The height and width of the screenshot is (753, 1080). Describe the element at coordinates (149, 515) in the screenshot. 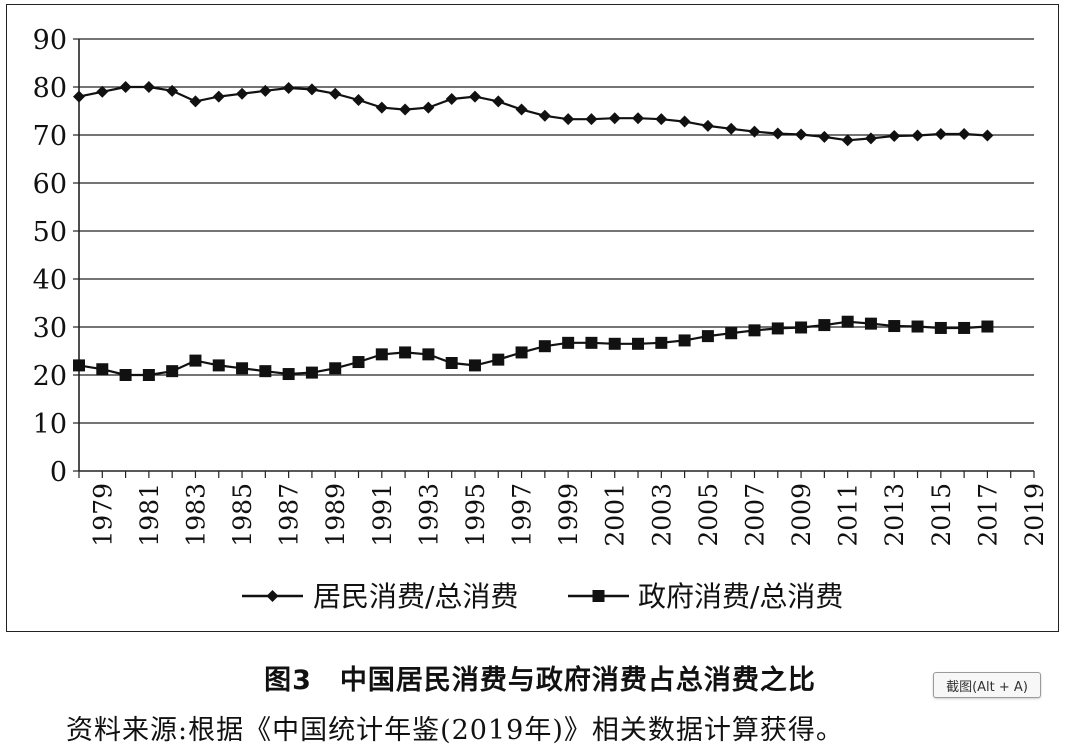

I see `x-tick-label: 1981` at that location.